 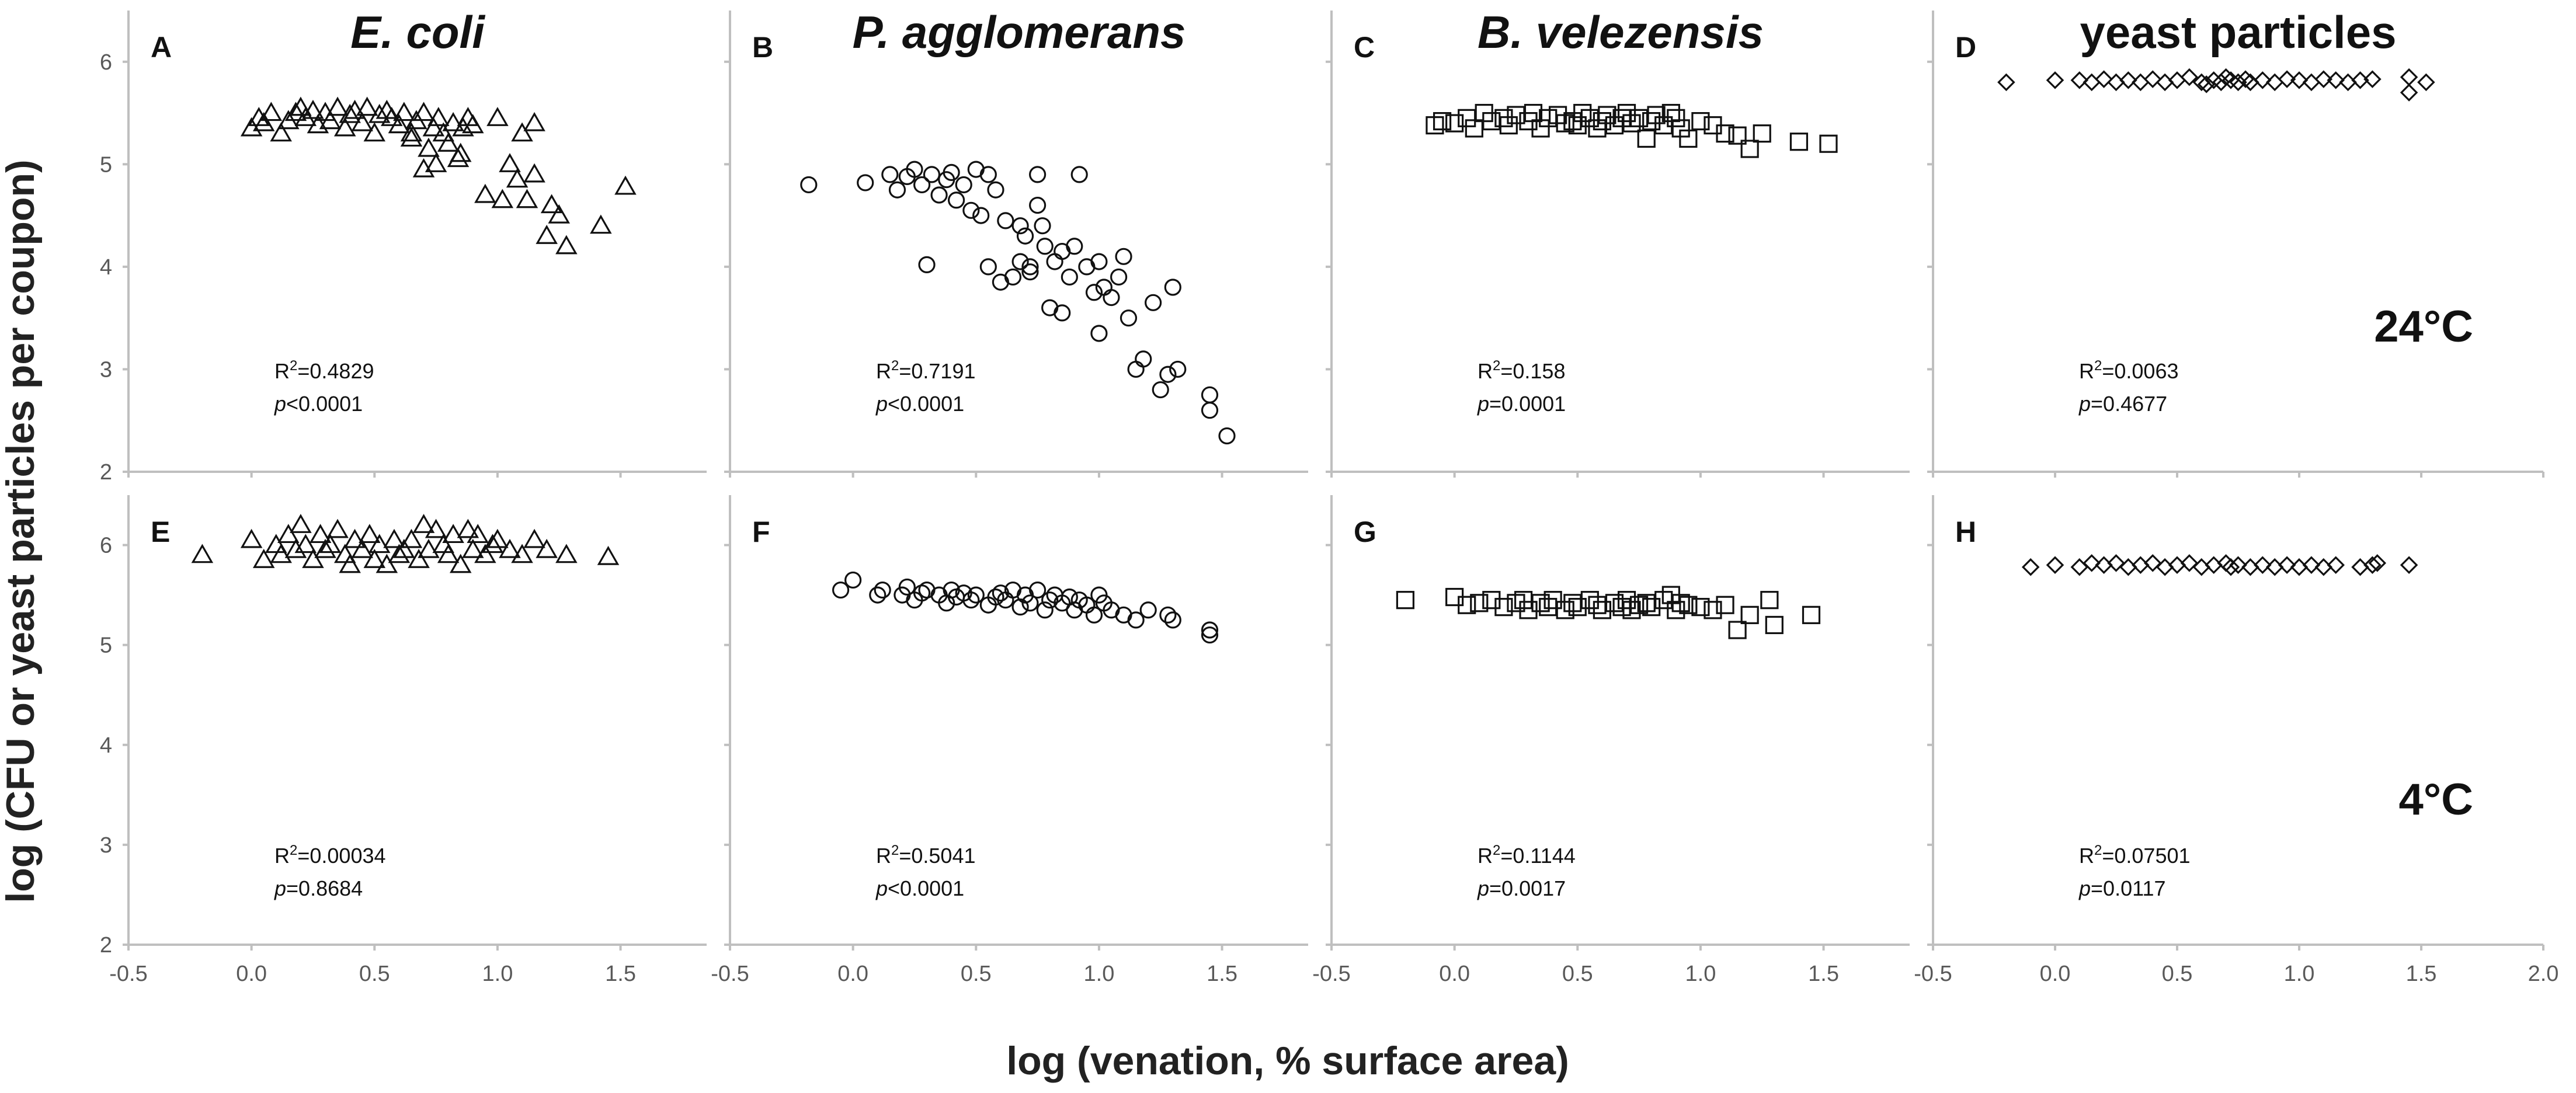 What do you see at coordinates (730, 974) in the screenshot?
I see `x-tick-label: -0.5` at bounding box center [730, 974].